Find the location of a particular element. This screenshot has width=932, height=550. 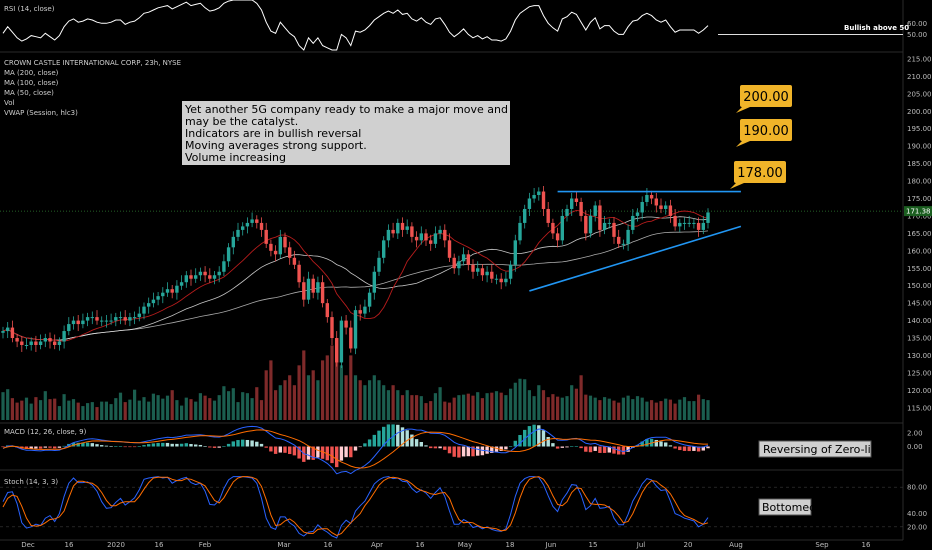

price-tick-19: 120.00 is located at coordinates (919, 391).